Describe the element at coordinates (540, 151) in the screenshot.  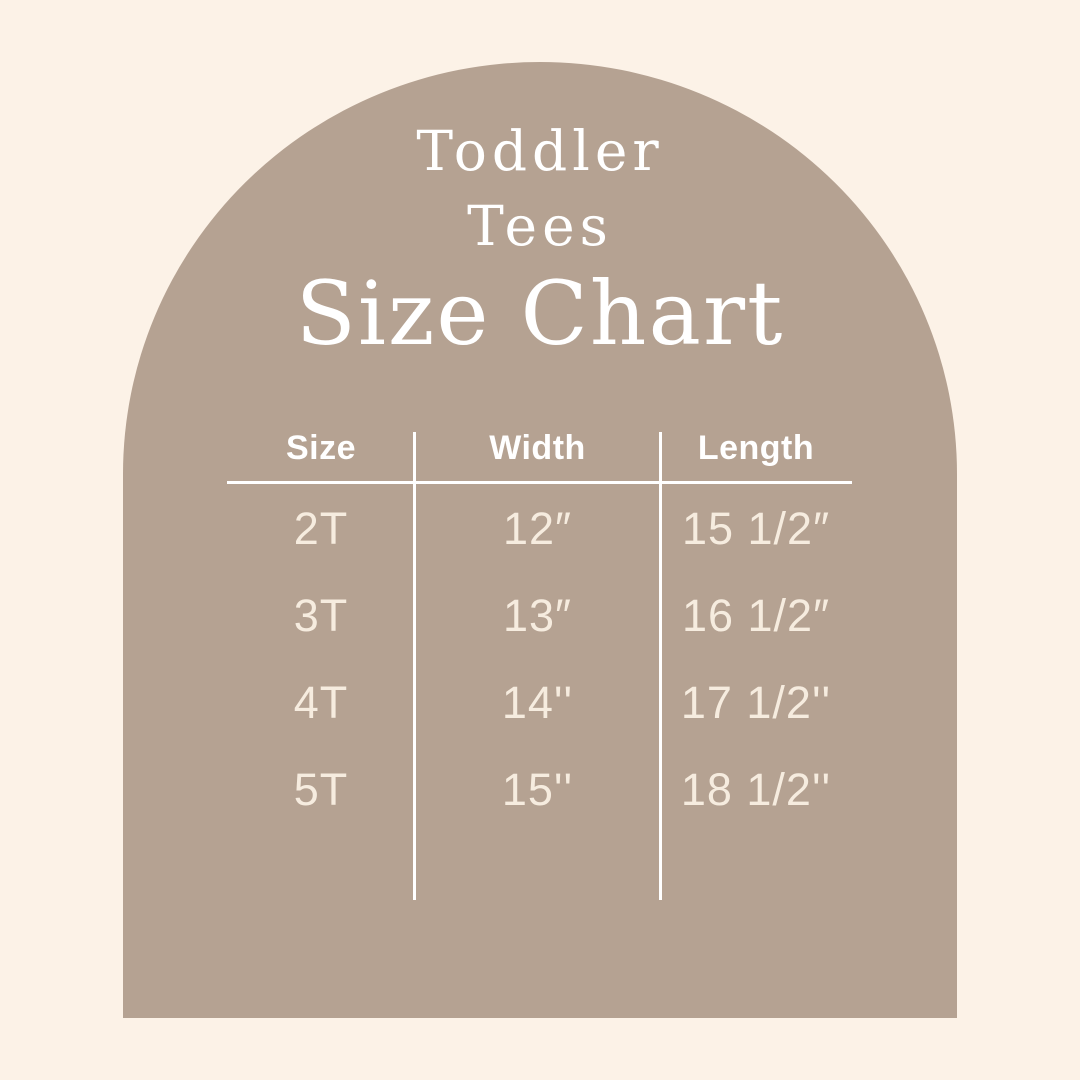
I see `title-line-toddler: Toddler` at that location.